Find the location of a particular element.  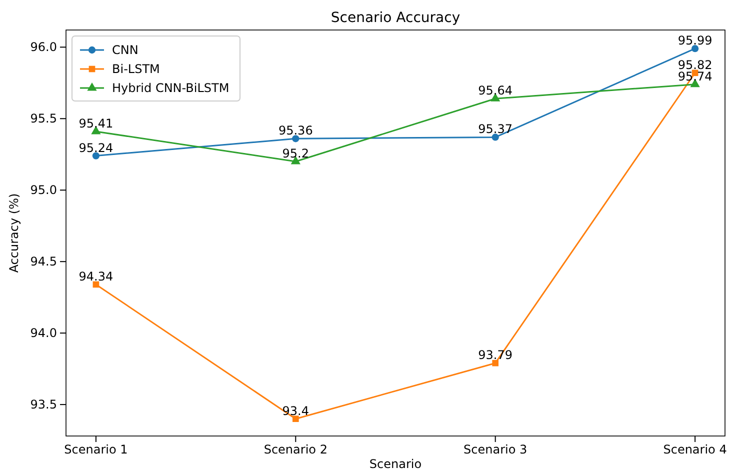

chart-title: Scenario Accuracy is located at coordinates (395, 18).